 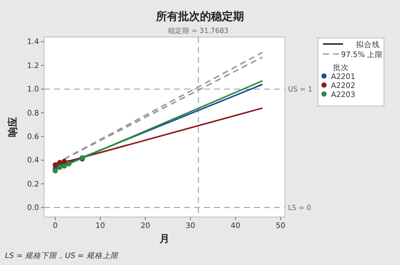 I want to click on chart-title: 所有批次的稳定期, so click(x=199, y=16).